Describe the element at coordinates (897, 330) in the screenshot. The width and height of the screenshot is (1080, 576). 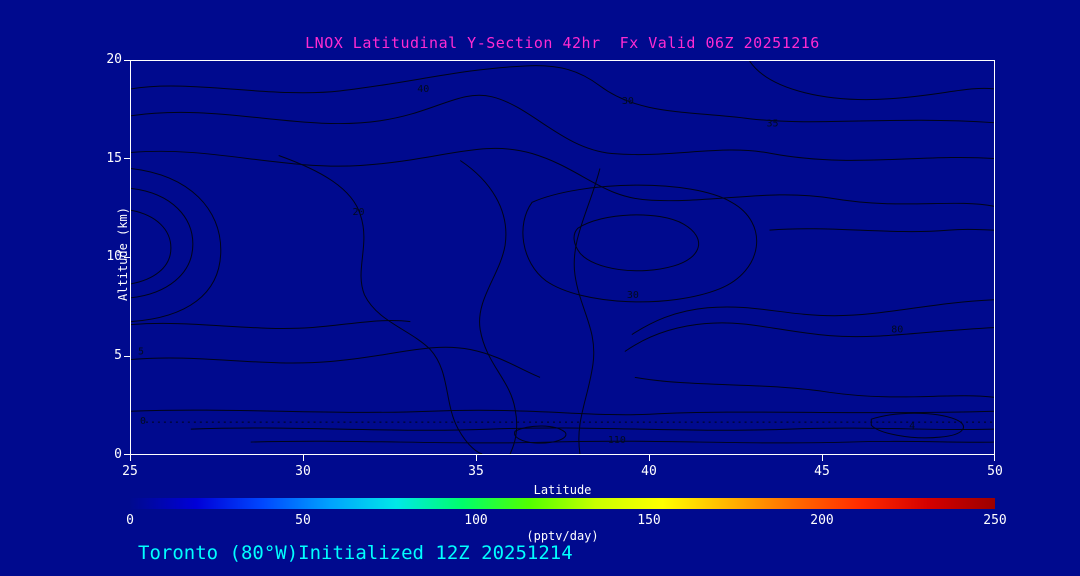
I see `contour-label: 80` at that location.